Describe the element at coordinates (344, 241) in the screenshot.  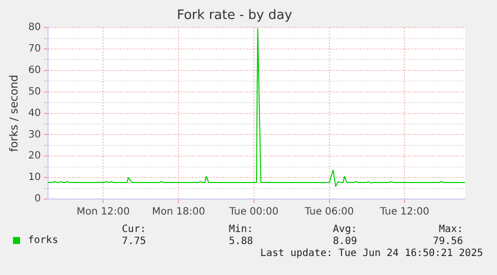
I see `text: 8.09` at that location.